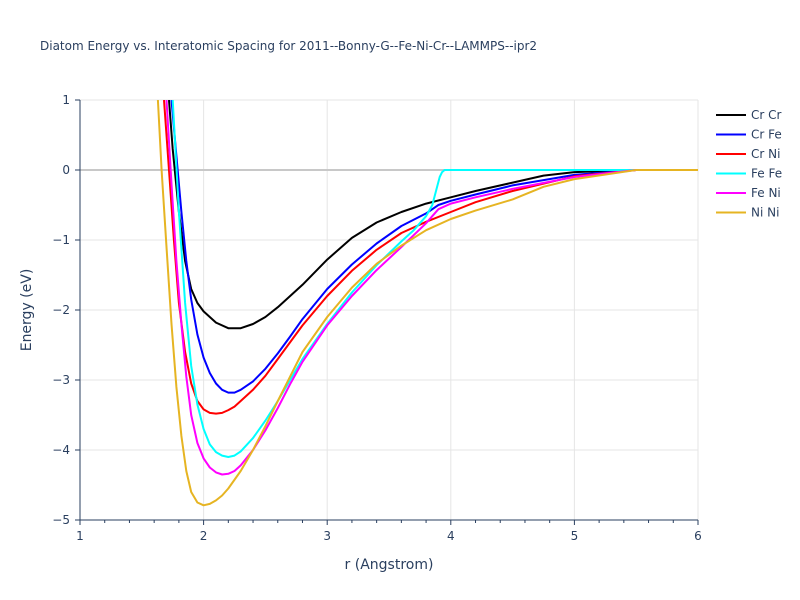 Image resolution: width=800 pixels, height=600 pixels. I want to click on x-tick-label: 6, so click(698, 536).